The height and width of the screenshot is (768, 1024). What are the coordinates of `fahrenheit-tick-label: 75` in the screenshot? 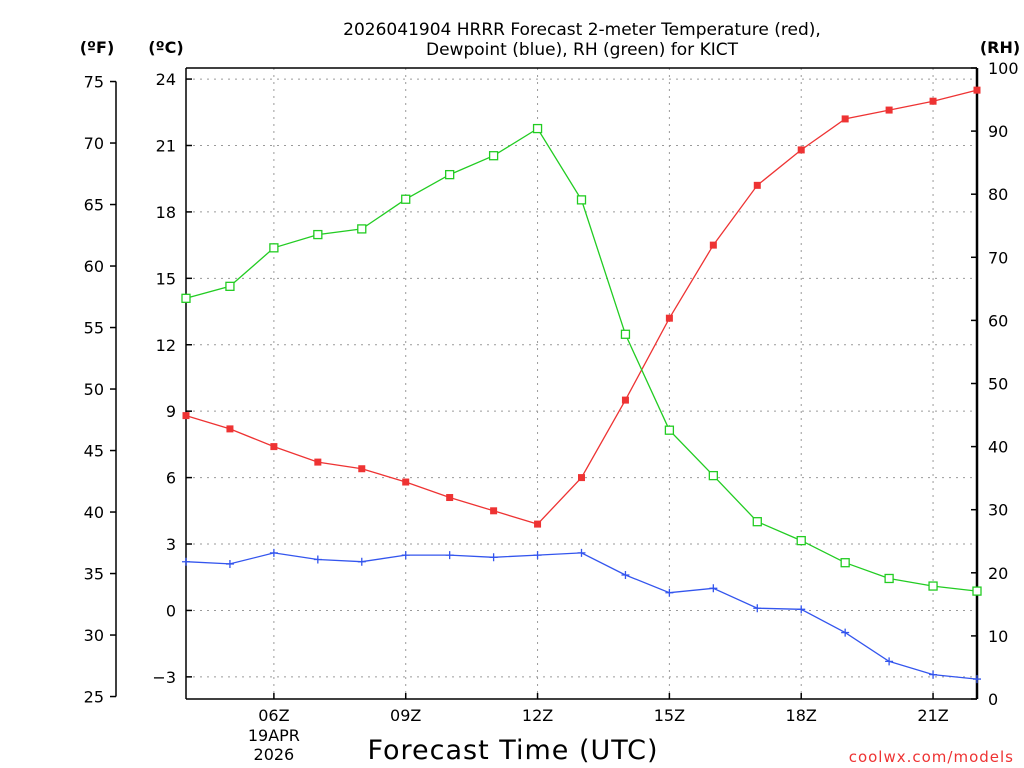 It's located at (94, 82).